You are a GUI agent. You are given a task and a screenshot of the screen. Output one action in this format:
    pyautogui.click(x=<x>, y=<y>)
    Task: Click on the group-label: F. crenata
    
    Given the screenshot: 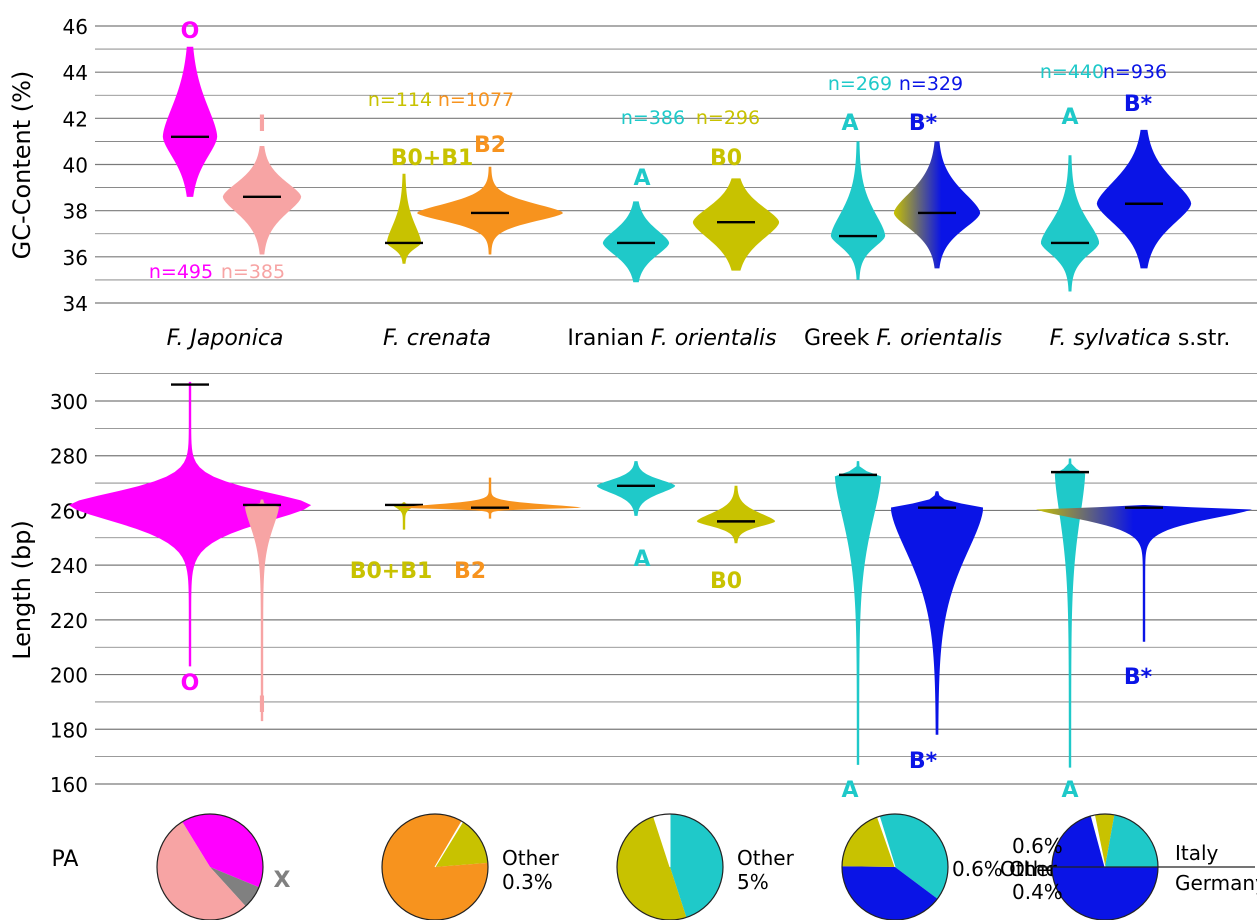 What is the action you would take?
    pyautogui.click(x=437, y=338)
    